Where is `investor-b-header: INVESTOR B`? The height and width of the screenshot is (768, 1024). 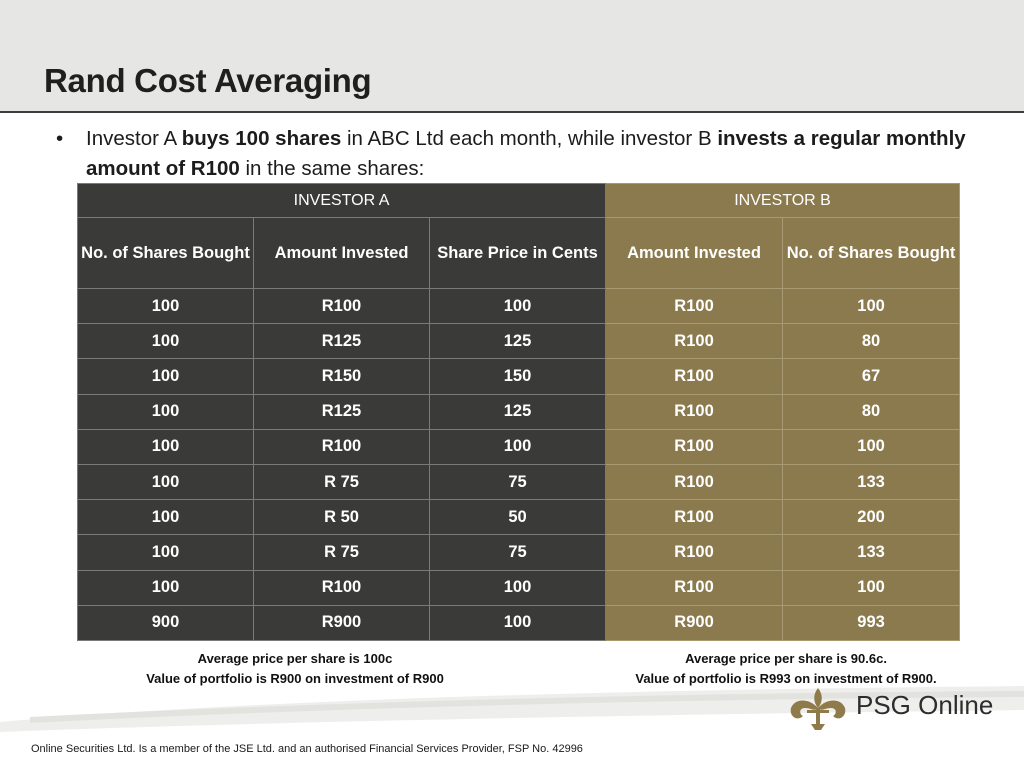 investor-b-header: INVESTOR B is located at coordinates (783, 200).